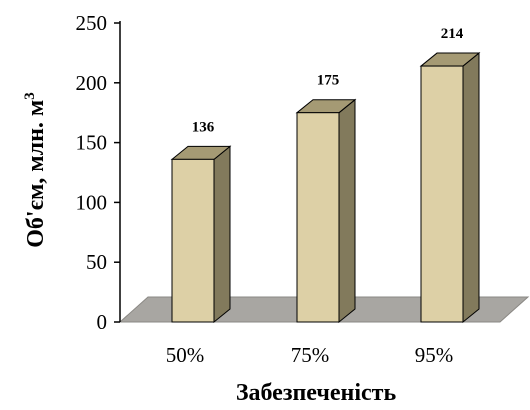  I want to click on y-tick-label: 100, so click(92, 202).